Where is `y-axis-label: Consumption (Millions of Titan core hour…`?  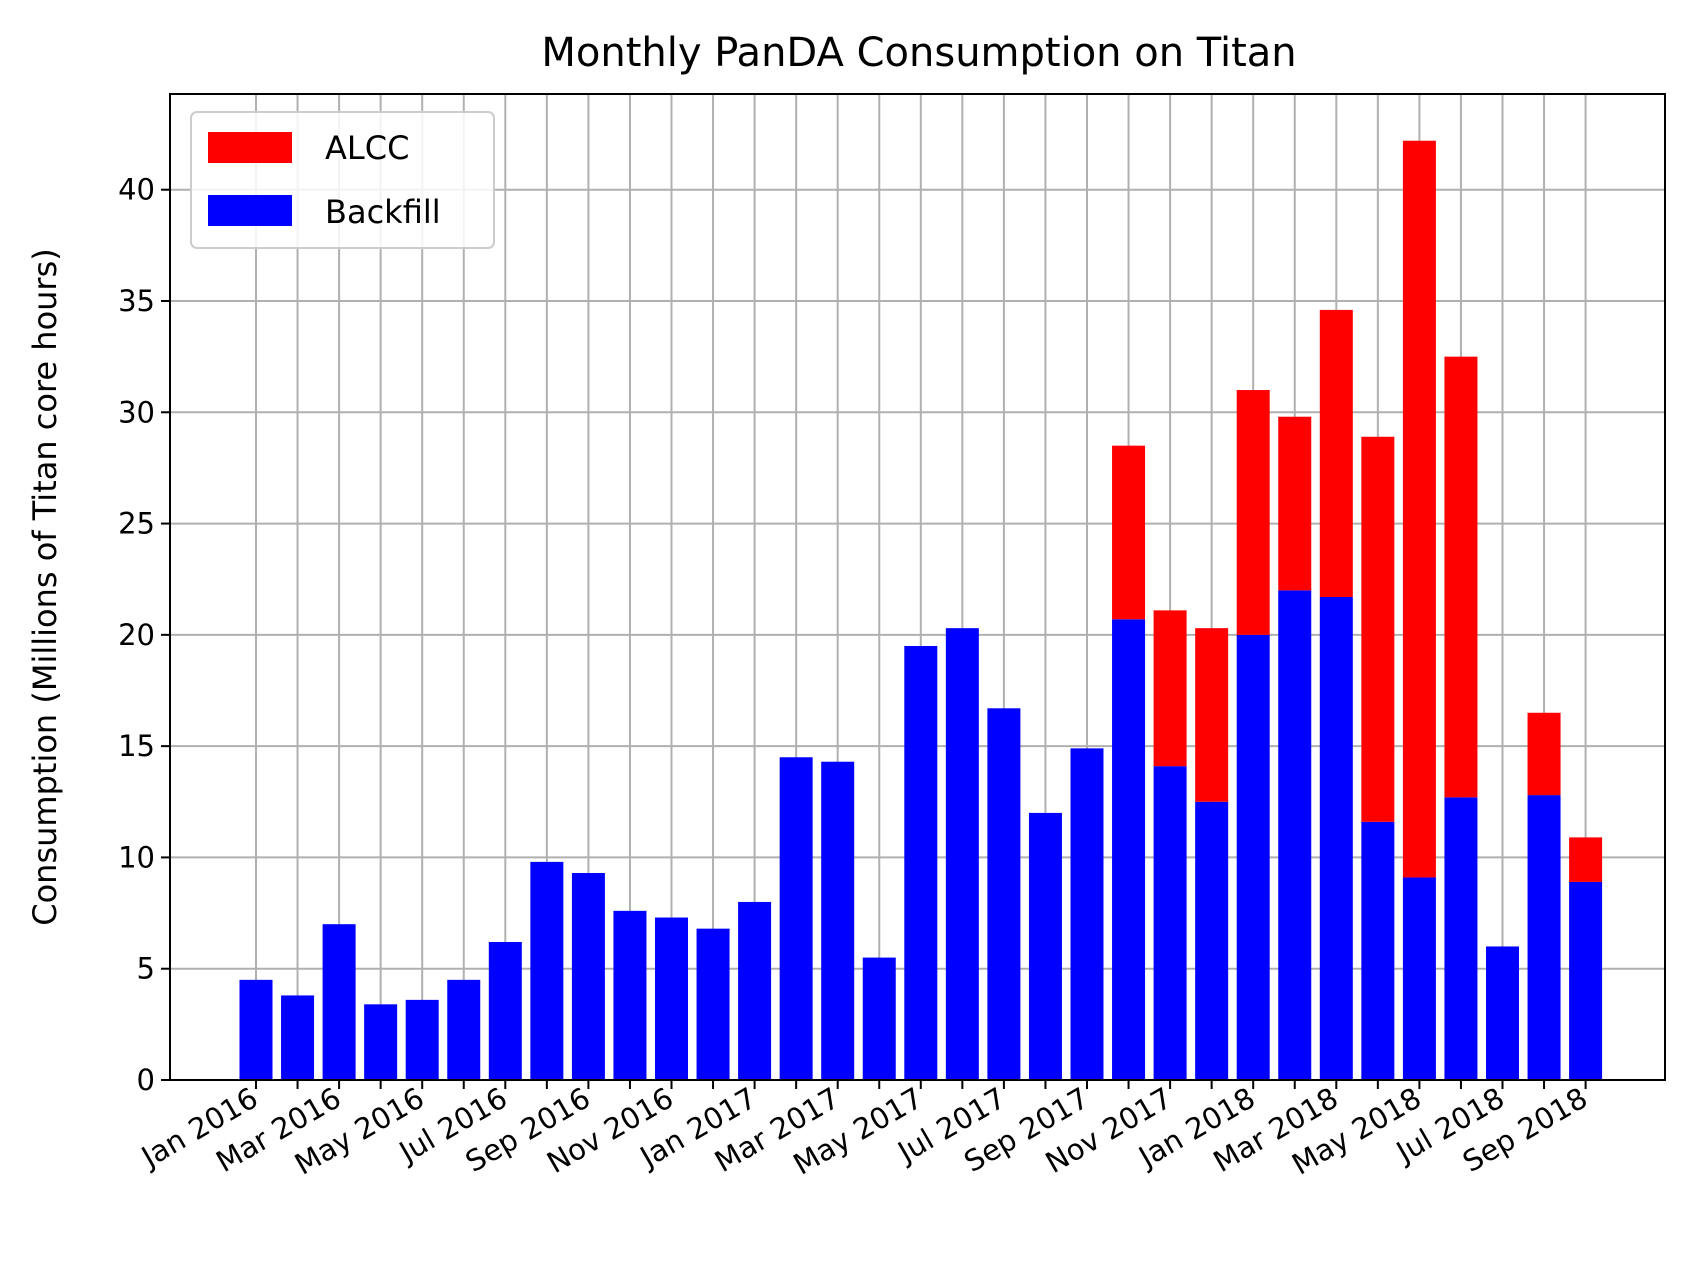 y-axis-label: Consumption (Millions of Titan core hour… is located at coordinates (45, 586).